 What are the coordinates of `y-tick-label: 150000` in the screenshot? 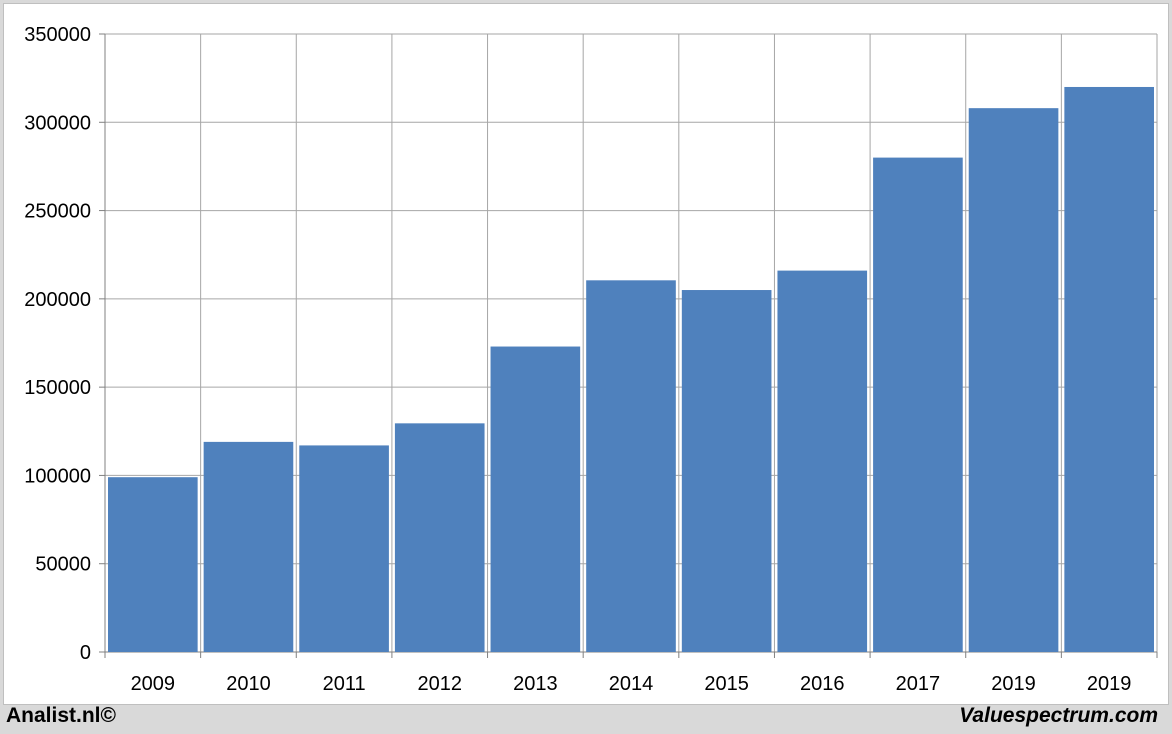 It's located at (57, 388).